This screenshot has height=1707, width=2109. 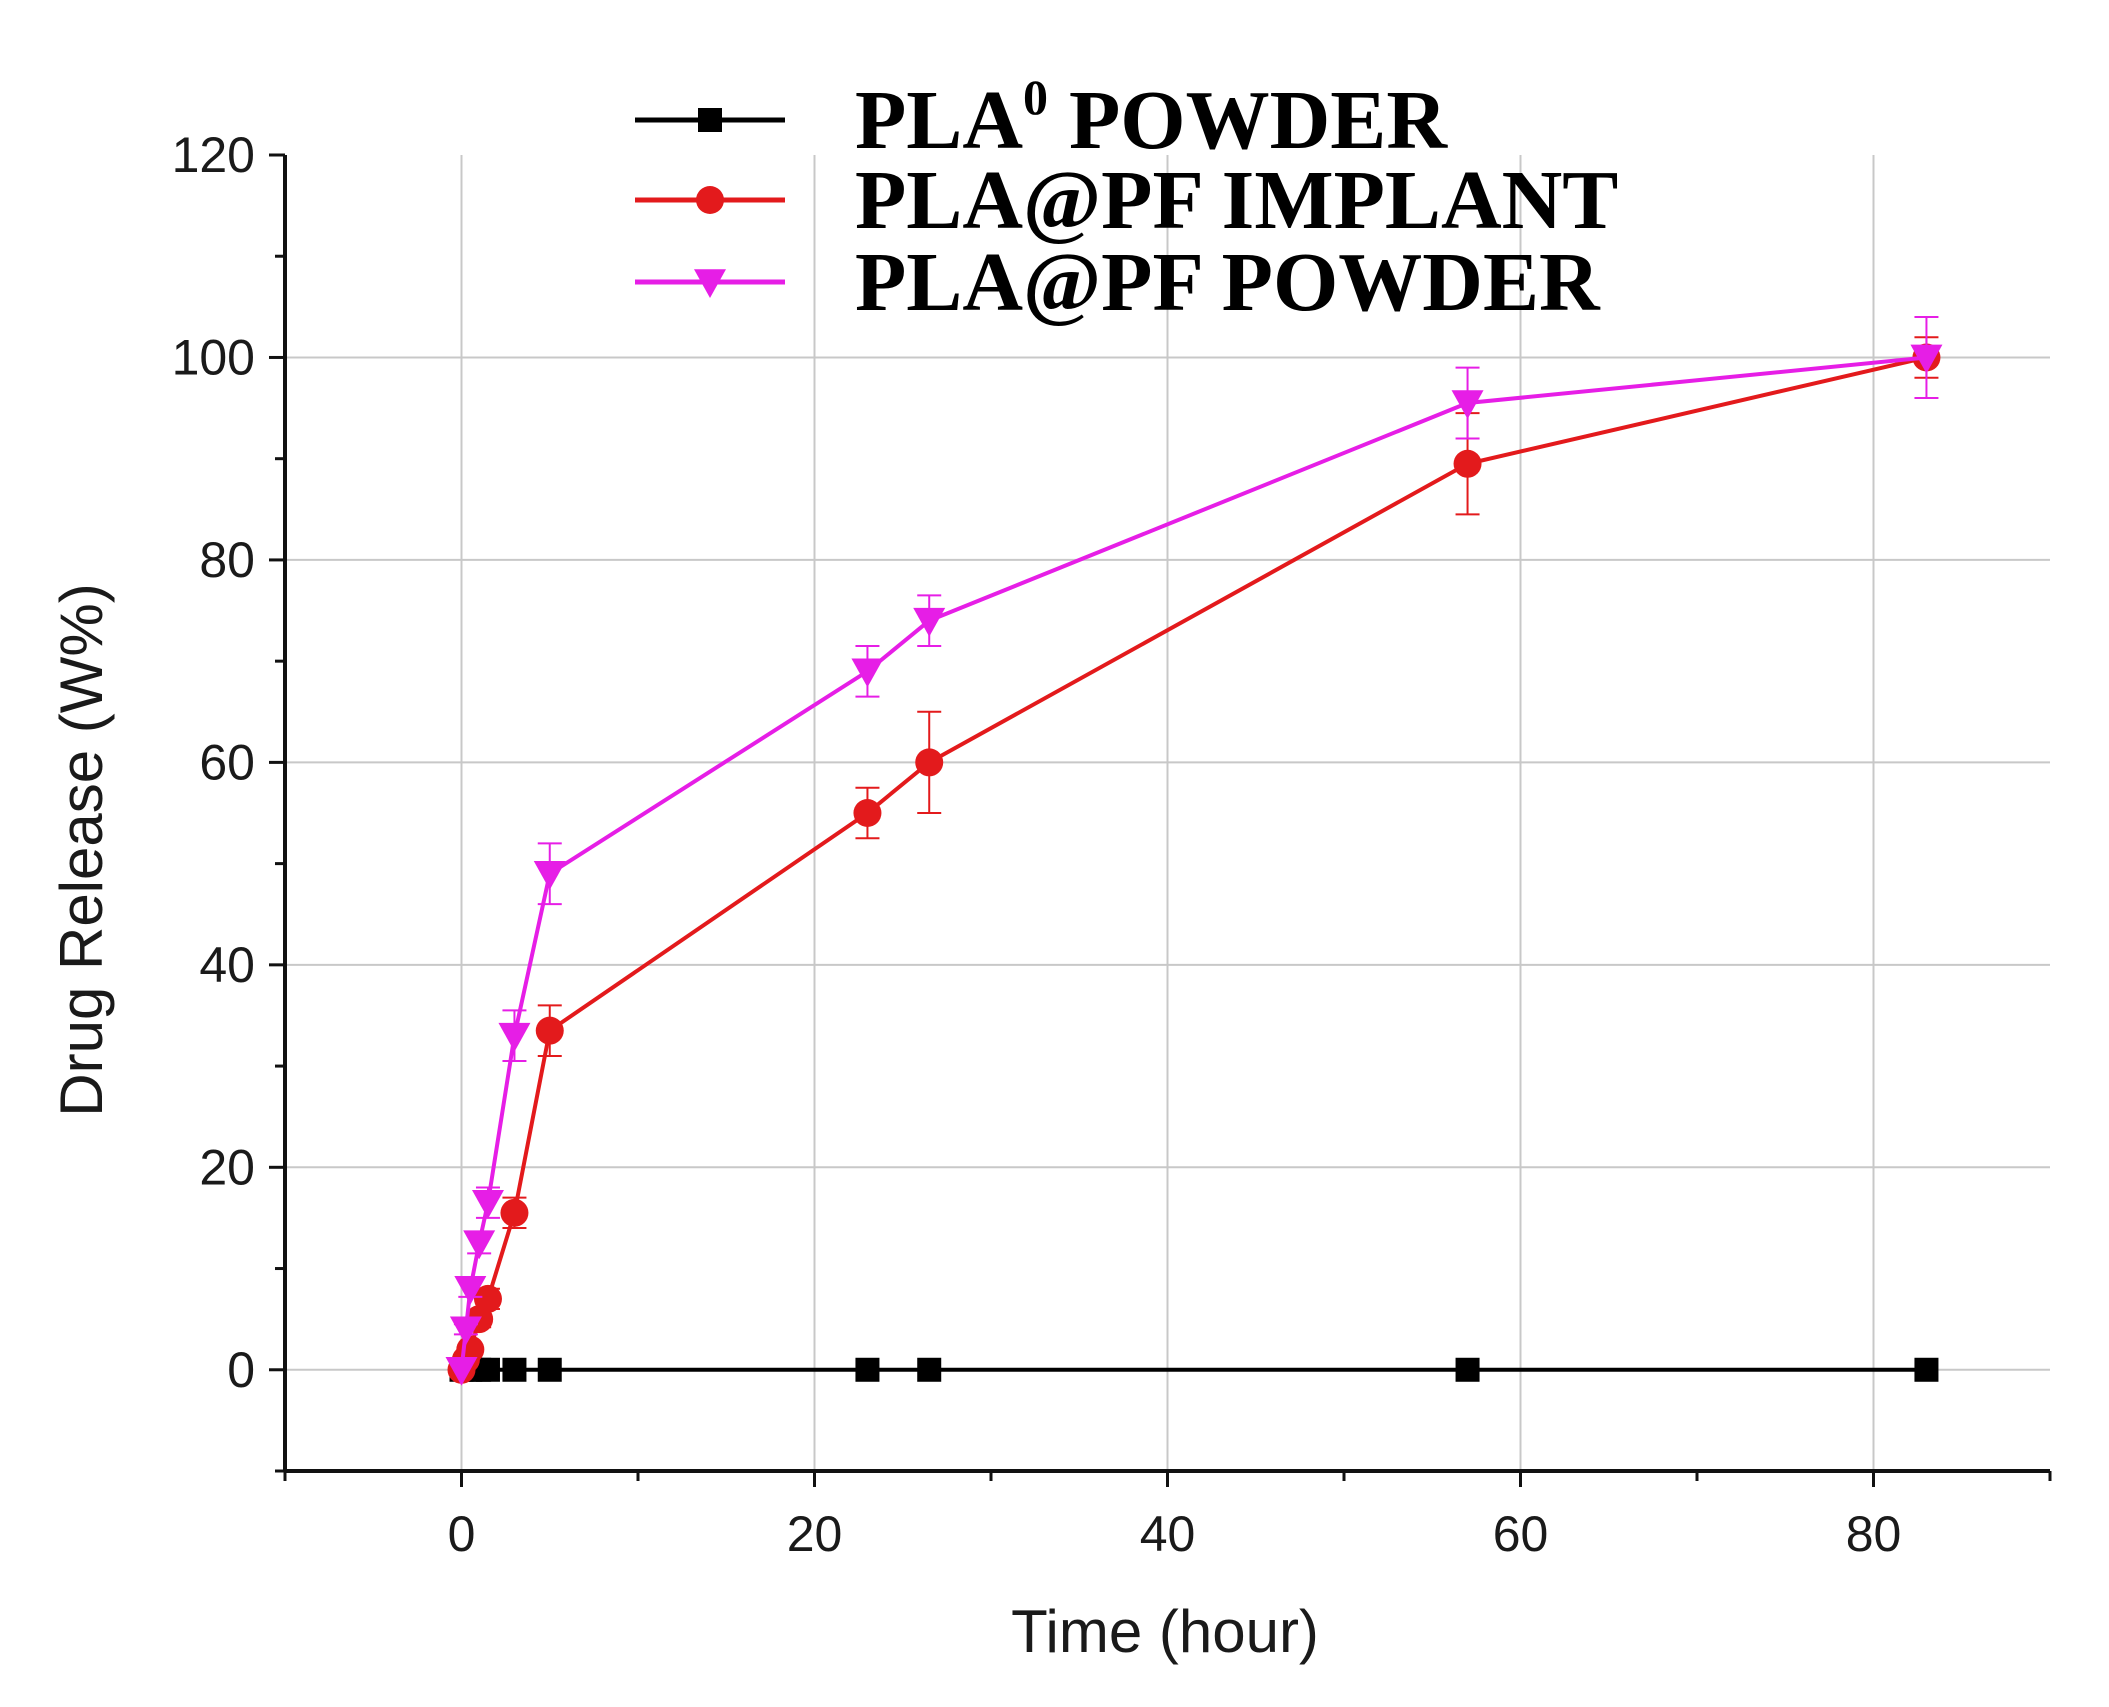 What do you see at coordinates (213, 155) in the screenshot?
I see `y-tick-label: 120` at bounding box center [213, 155].